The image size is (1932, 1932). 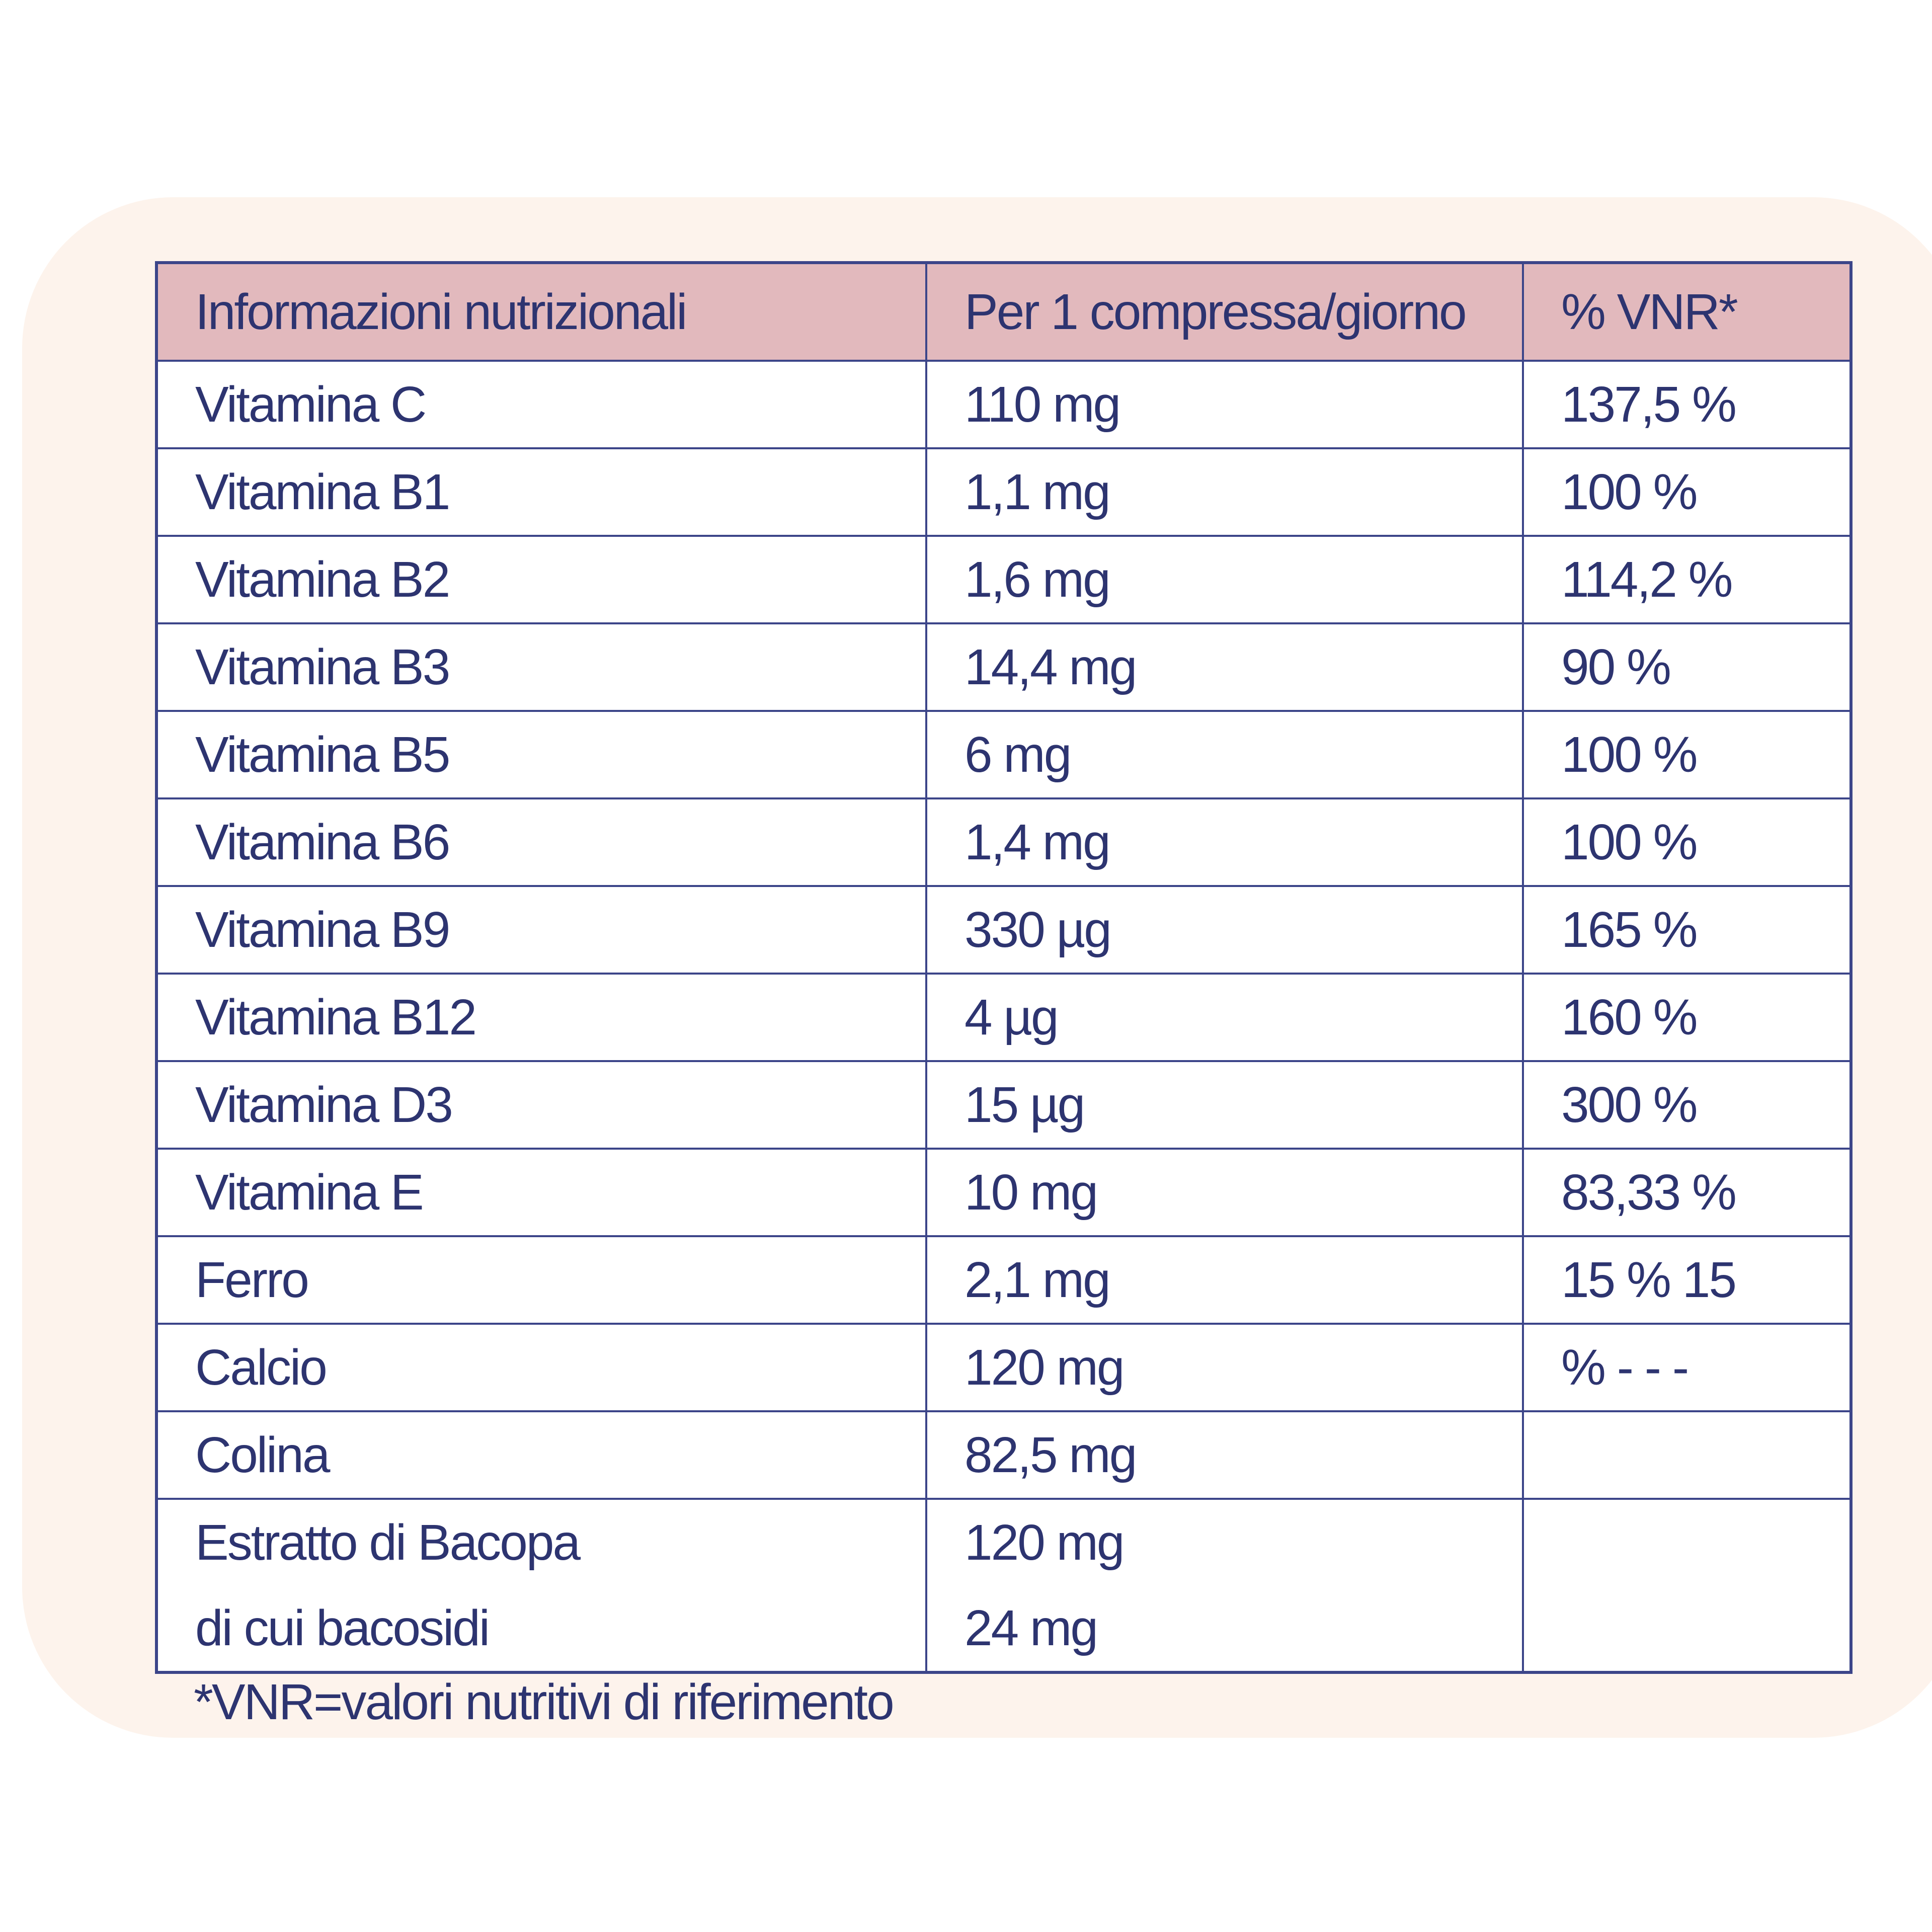 What do you see at coordinates (1225, 930) in the screenshot?
I see `nutrient-amount: 330 µg` at bounding box center [1225, 930].